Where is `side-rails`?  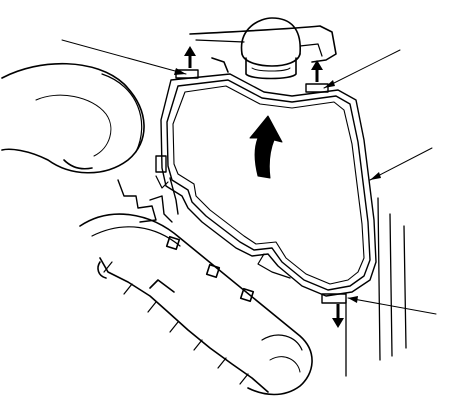 side-rails is located at coordinates (376, 287).